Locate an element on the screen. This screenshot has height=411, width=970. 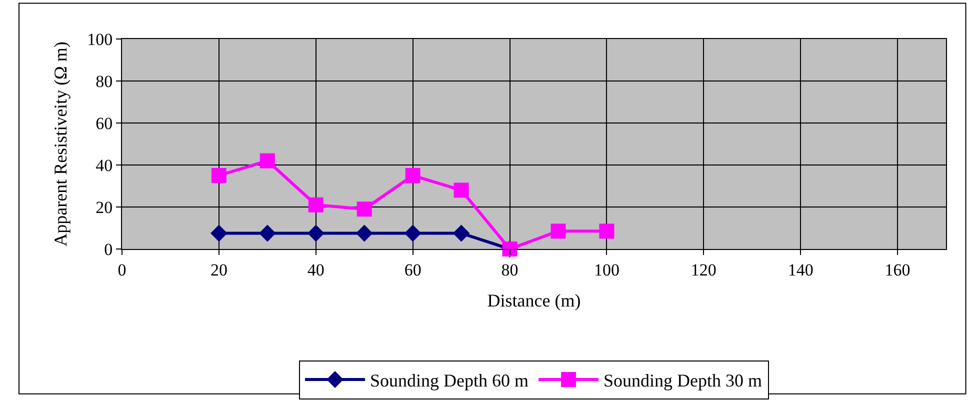
x-tick-label: 80 is located at coordinates (509, 270).